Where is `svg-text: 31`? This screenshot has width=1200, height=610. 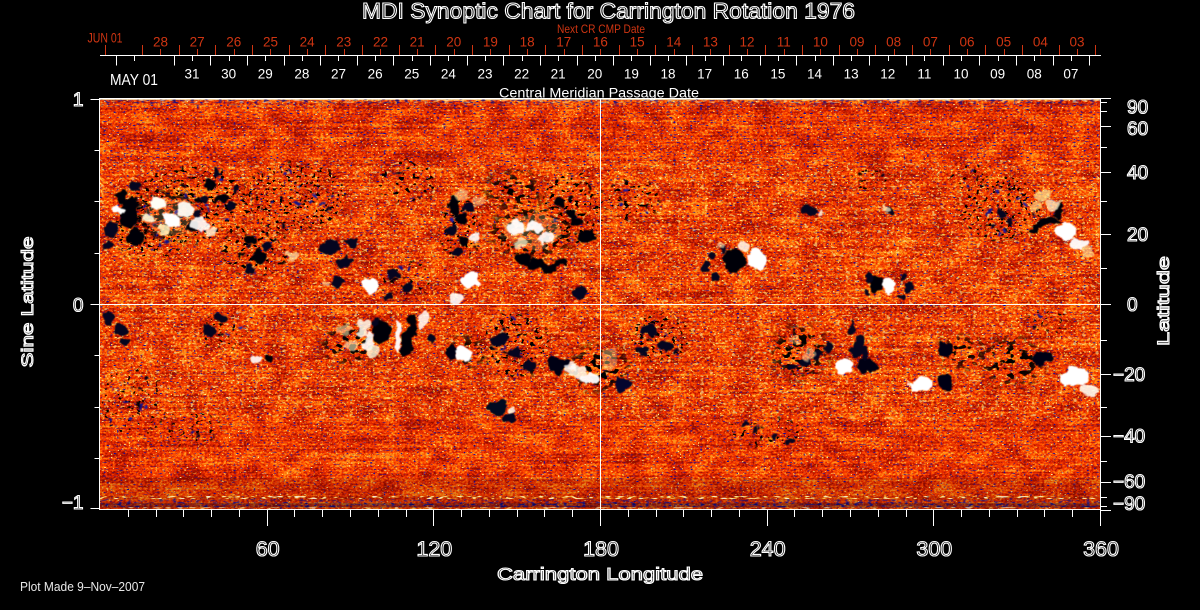
svg-text: 31 is located at coordinates (191, 74).